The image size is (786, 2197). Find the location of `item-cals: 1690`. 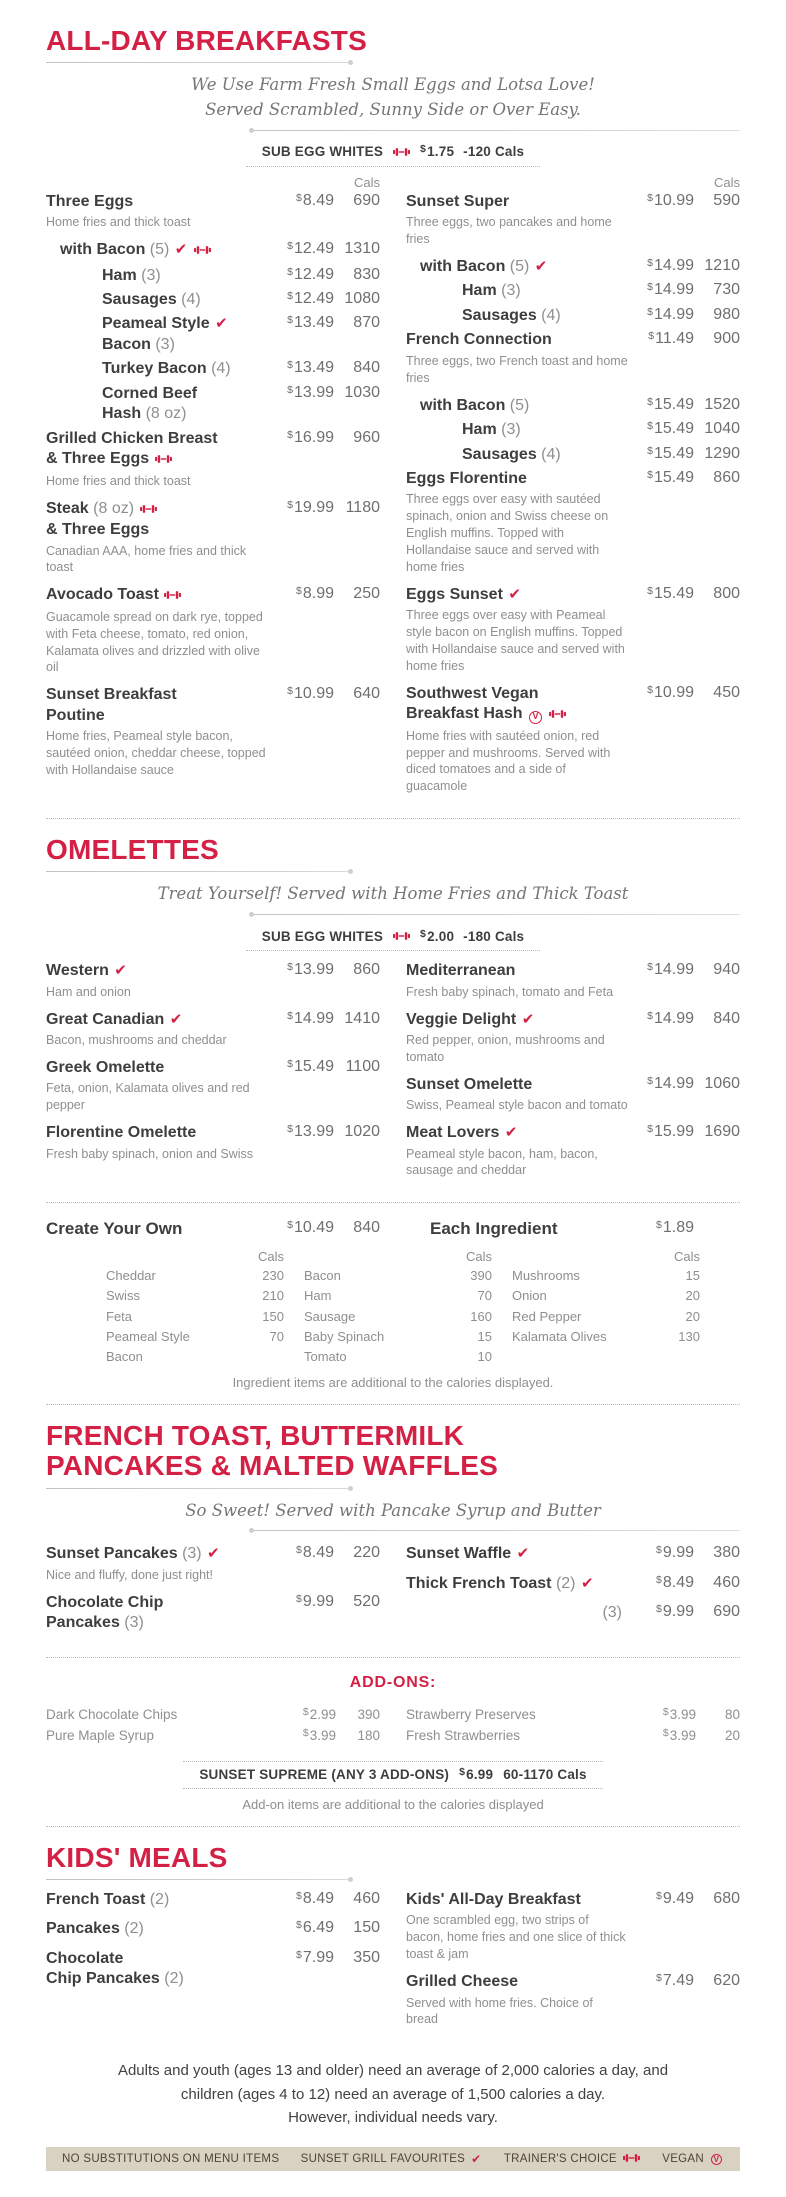

item-cals: 1690 is located at coordinates (722, 1132).